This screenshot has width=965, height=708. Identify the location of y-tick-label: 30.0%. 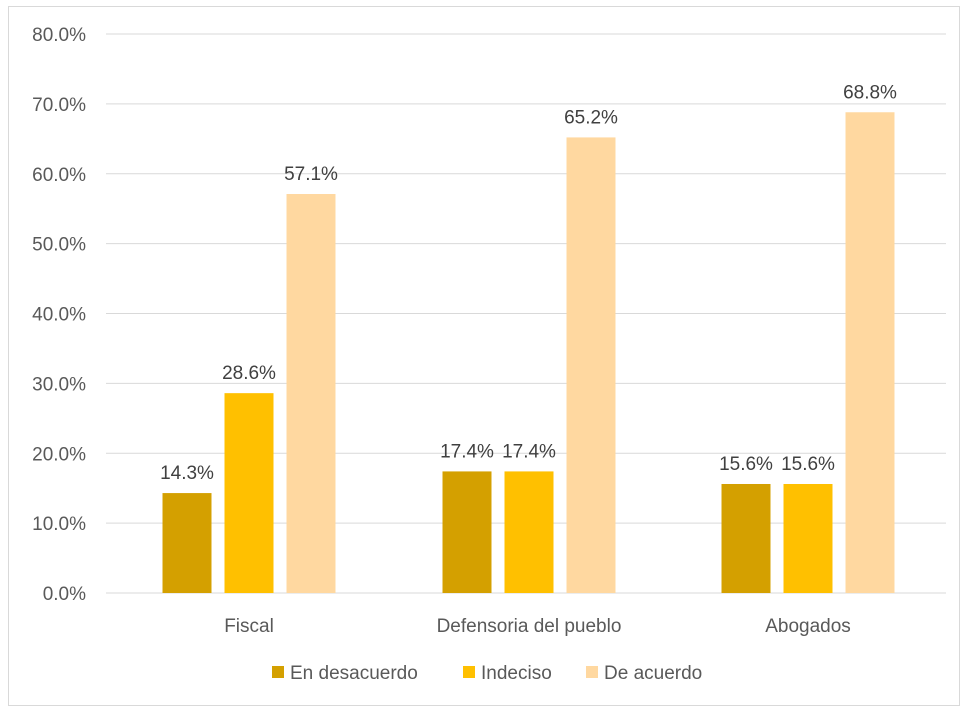
(59, 384).